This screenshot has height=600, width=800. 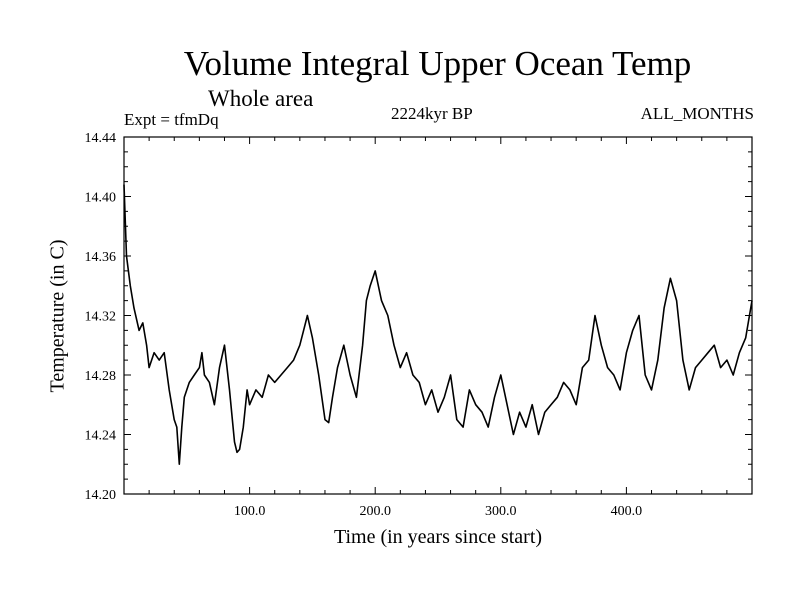 I want to click on chart-title: Volume Integral Upper Ocean Temp, so click(x=437, y=63).